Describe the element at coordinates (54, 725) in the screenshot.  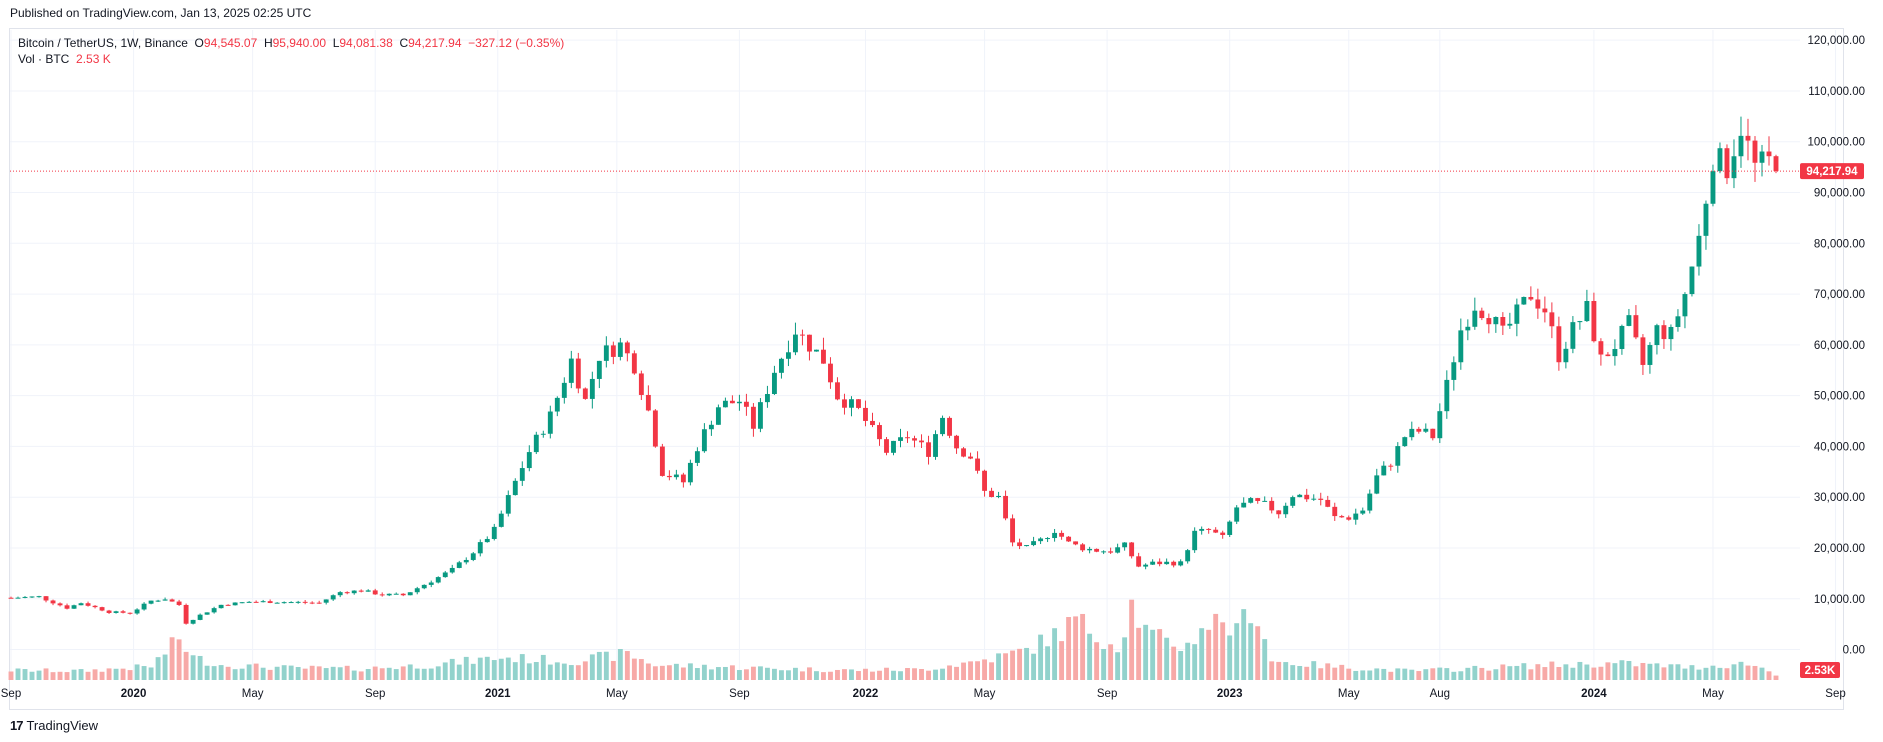
I see `footer-brand: 17 TradingView` at that location.